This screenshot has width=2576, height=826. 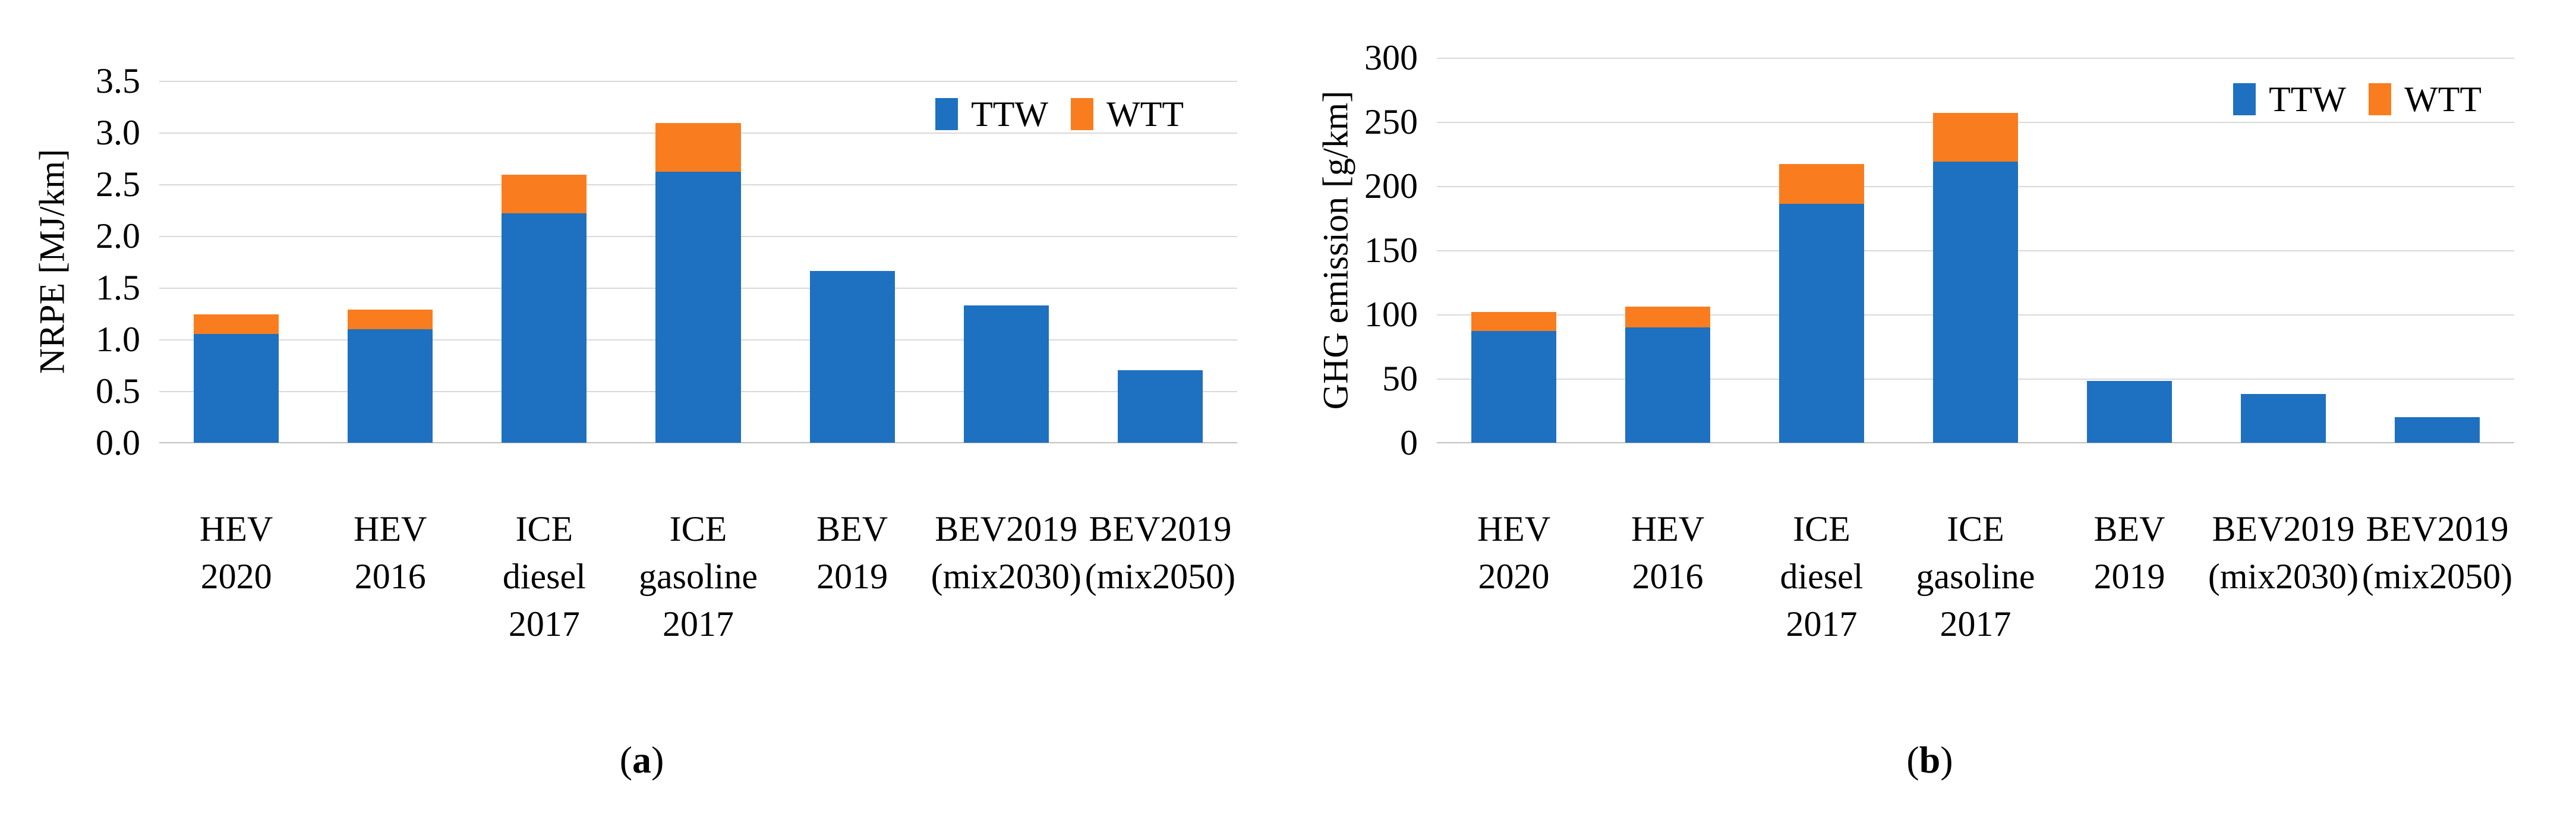 I want to click on y-axis-label: NRPE [MJ/km], so click(x=52, y=261).